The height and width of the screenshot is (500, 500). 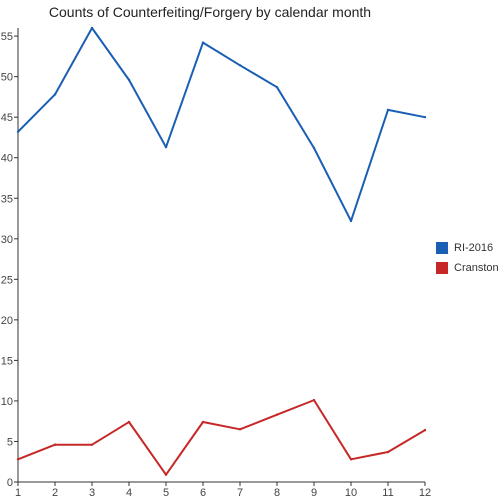 What do you see at coordinates (10, 483) in the screenshot?
I see `y-tick-label: 0` at bounding box center [10, 483].